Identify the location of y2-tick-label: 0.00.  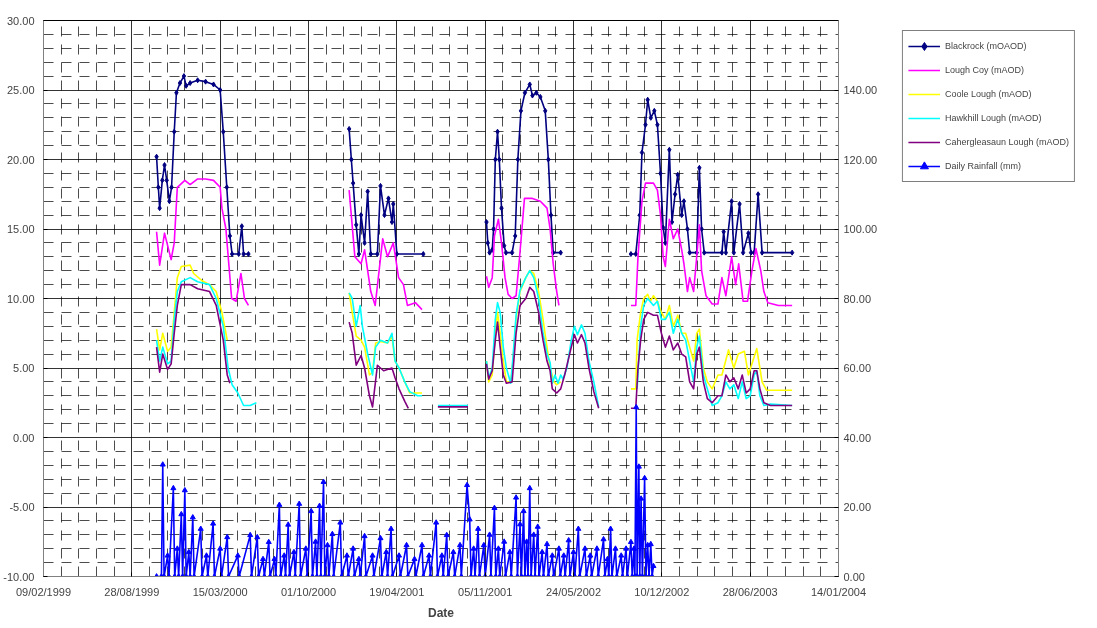
(854, 576).